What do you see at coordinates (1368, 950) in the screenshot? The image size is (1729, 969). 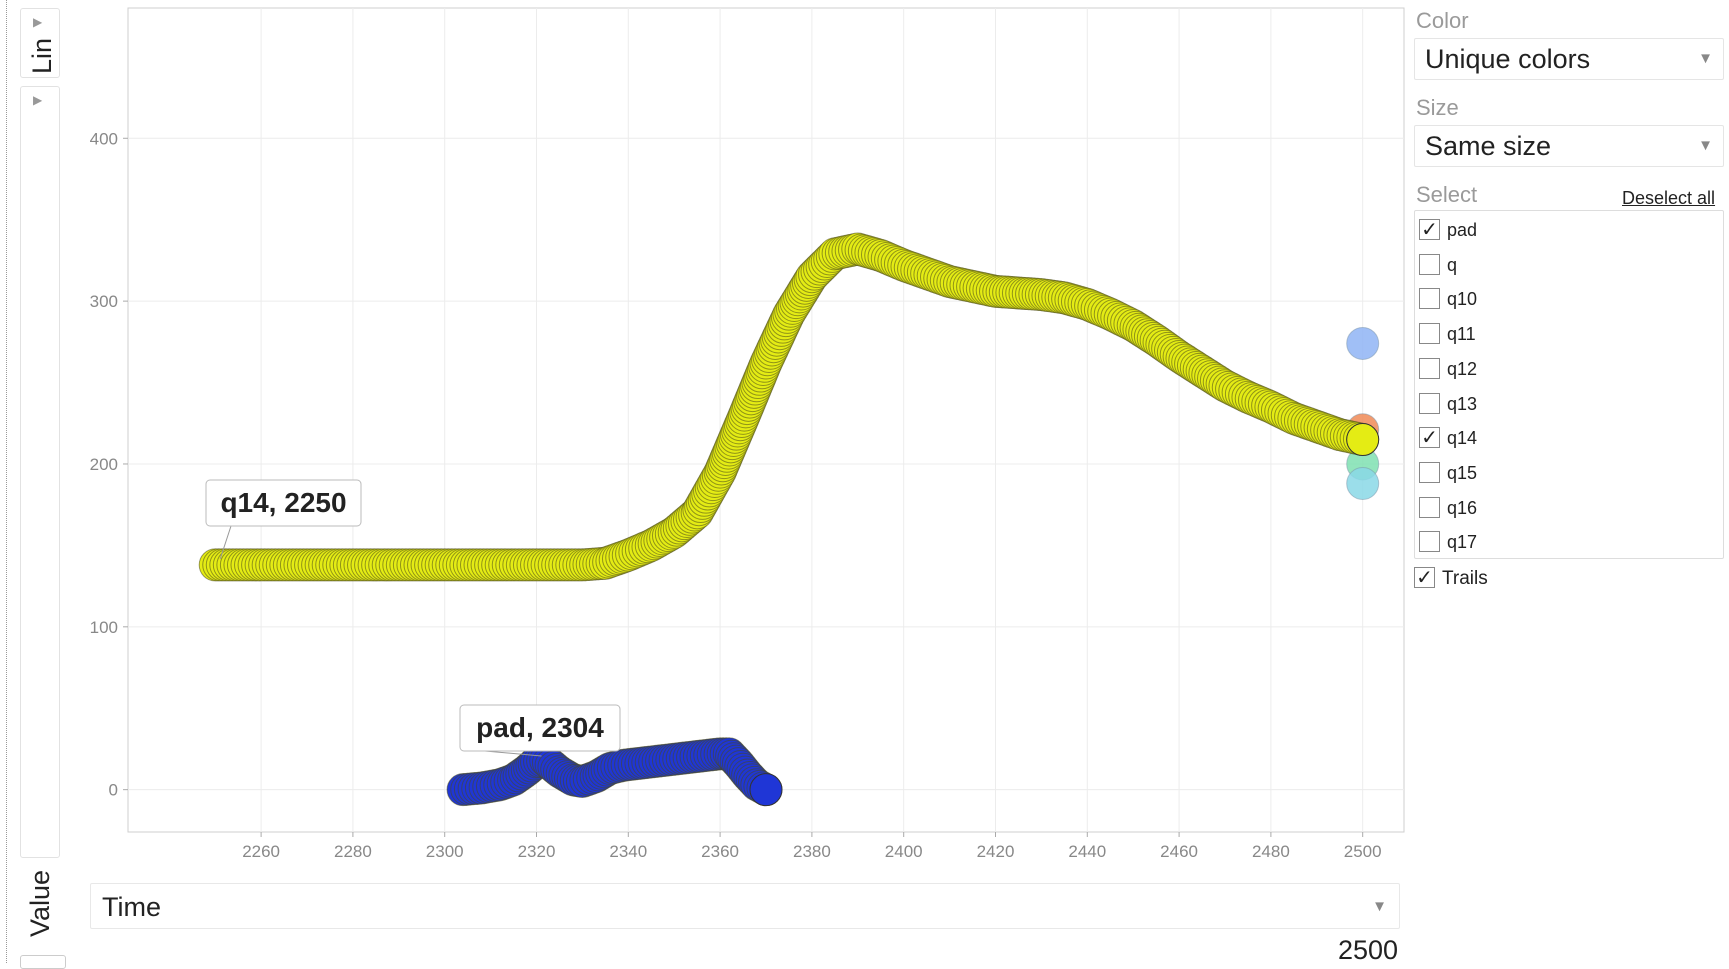 I see `current-time-value: 2500` at bounding box center [1368, 950].